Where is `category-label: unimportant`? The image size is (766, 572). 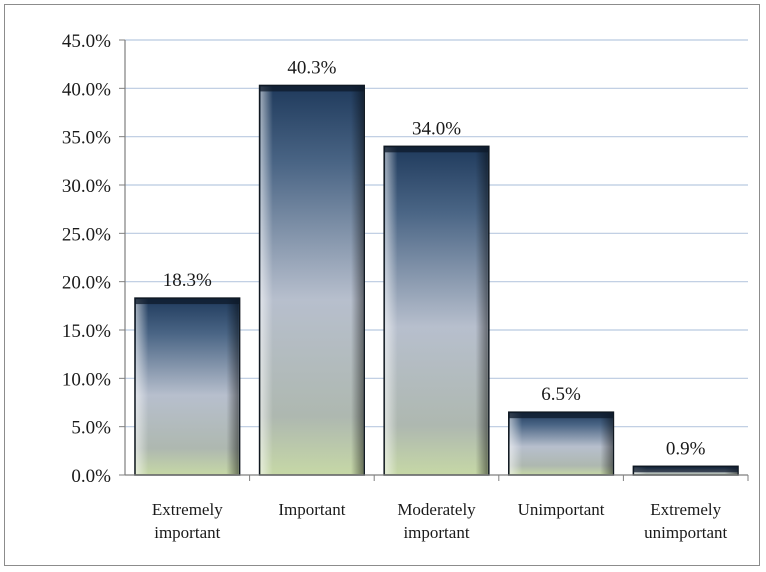
category-label: unimportant is located at coordinates (685, 532).